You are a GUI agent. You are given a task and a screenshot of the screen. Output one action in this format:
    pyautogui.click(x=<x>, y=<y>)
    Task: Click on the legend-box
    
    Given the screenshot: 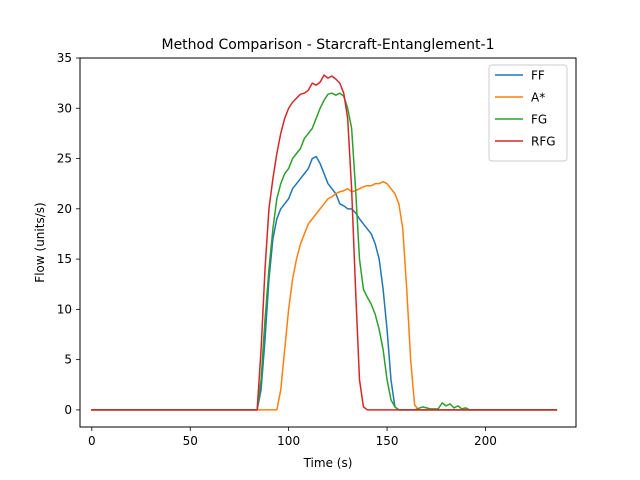 What is the action you would take?
    pyautogui.click(x=528, y=113)
    